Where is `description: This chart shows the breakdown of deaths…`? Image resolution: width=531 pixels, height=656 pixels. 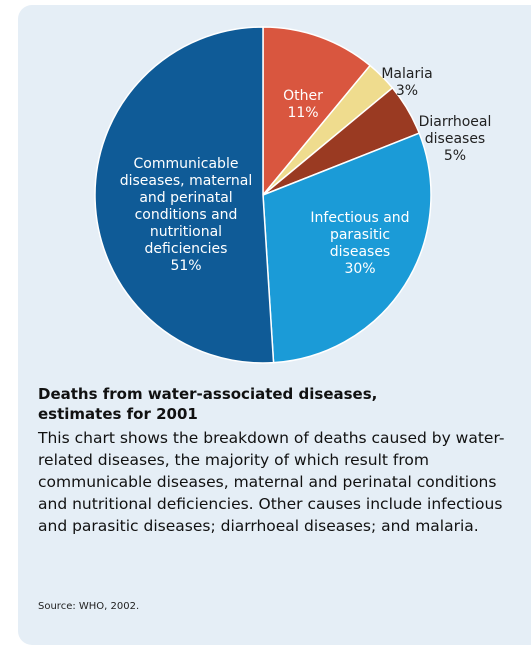
description: This chart shows the breakdown of deaths… is located at coordinates (271, 482).